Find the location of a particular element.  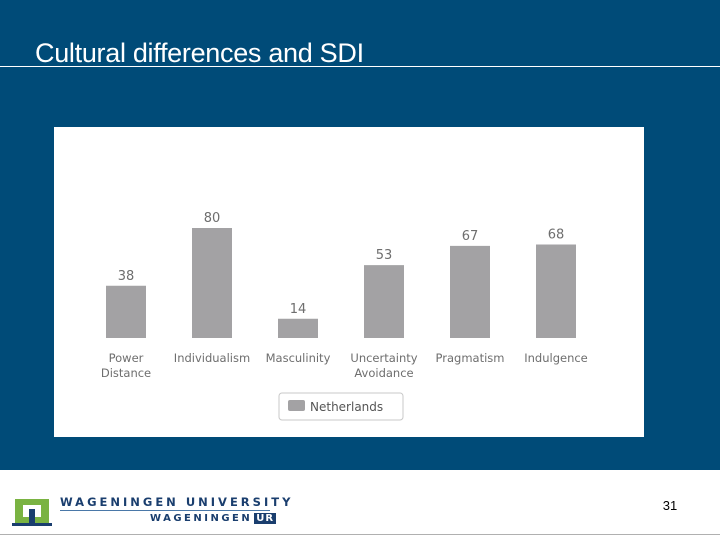

page-number: 31 is located at coordinates (670, 505).